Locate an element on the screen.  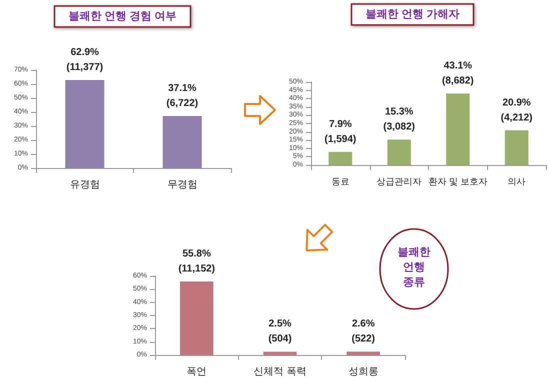
x-tick-label: 동료 is located at coordinates (340, 181).